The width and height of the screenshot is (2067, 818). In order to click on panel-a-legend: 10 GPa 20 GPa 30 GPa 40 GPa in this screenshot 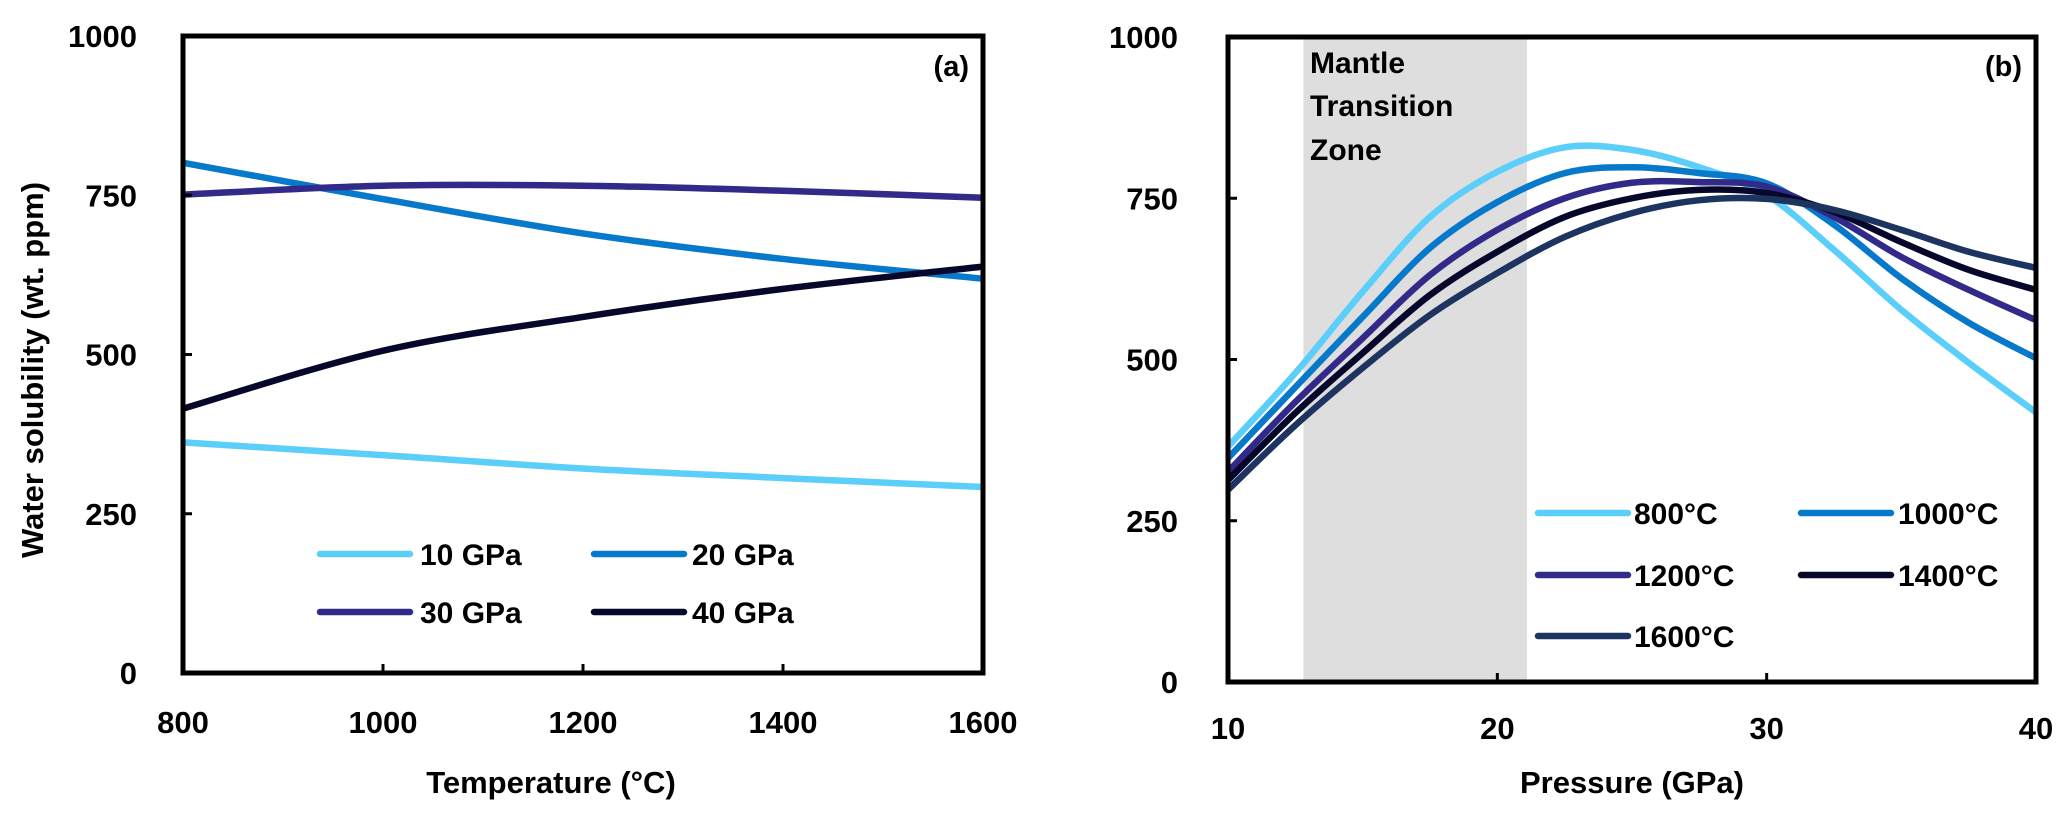, I will do `click(555, 584)`.